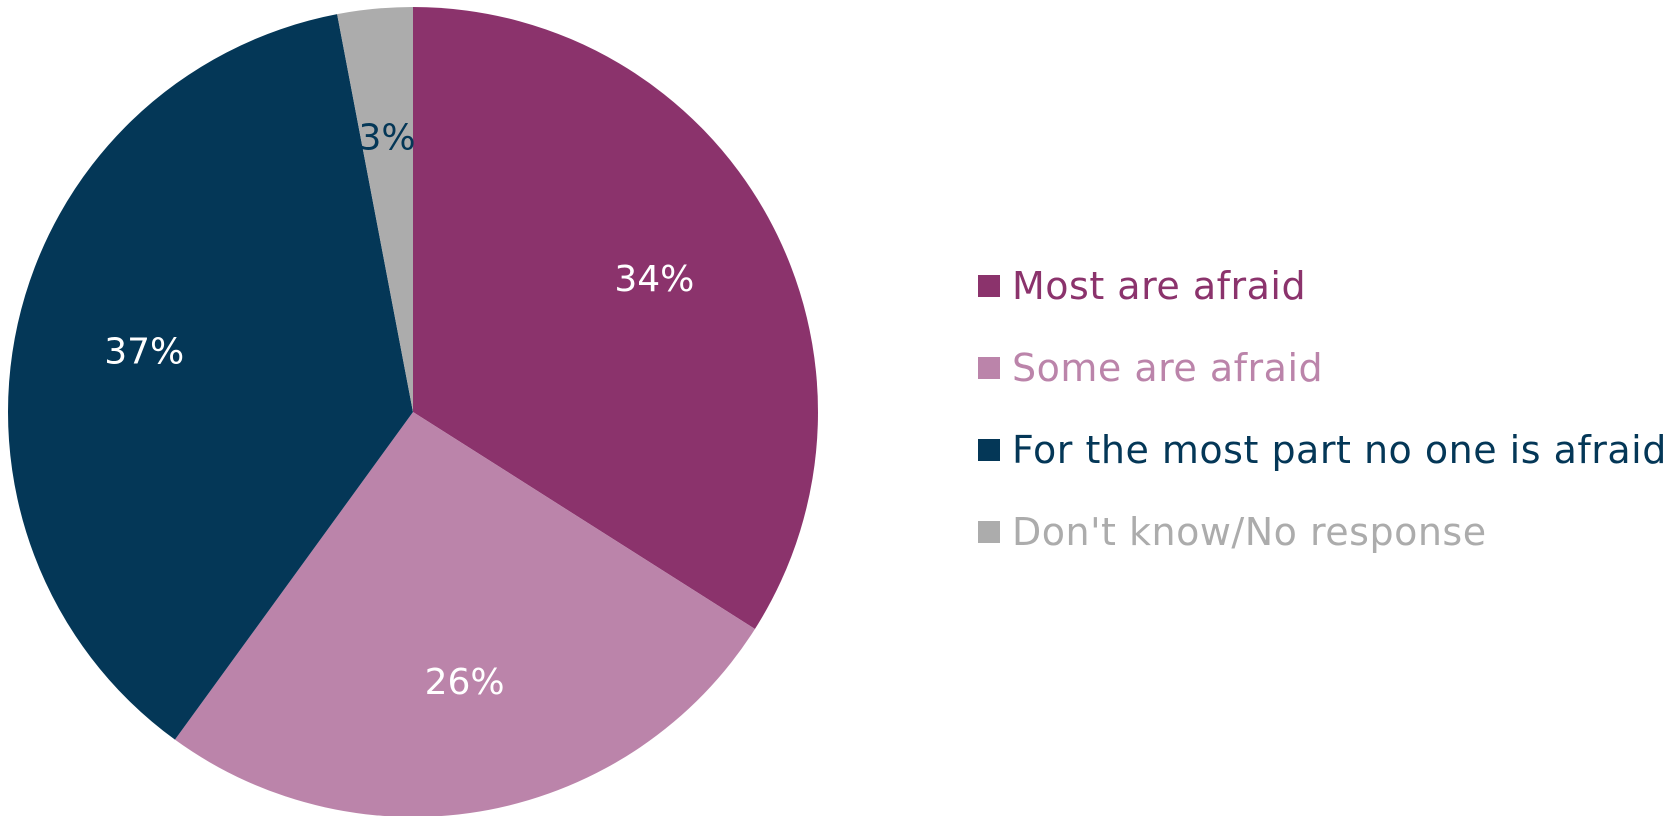  I want to click on legend-label: For the most part no one is afraid, so click(1339, 450).